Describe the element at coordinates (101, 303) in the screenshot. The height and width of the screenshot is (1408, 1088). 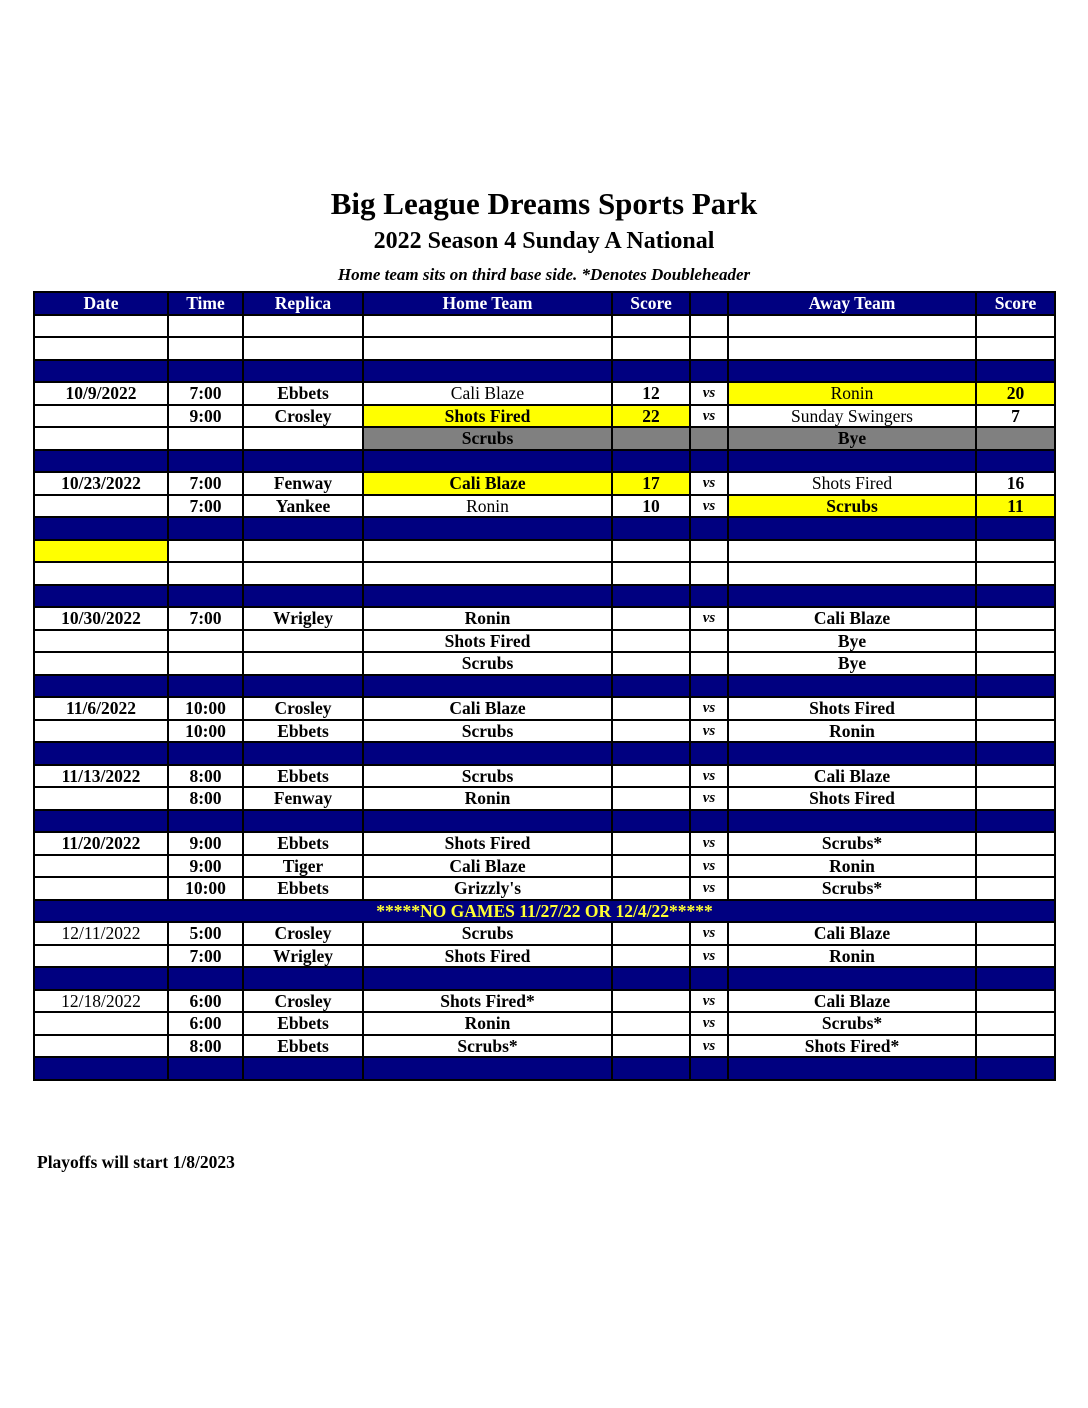
I see `column-header-date: Date` at that location.